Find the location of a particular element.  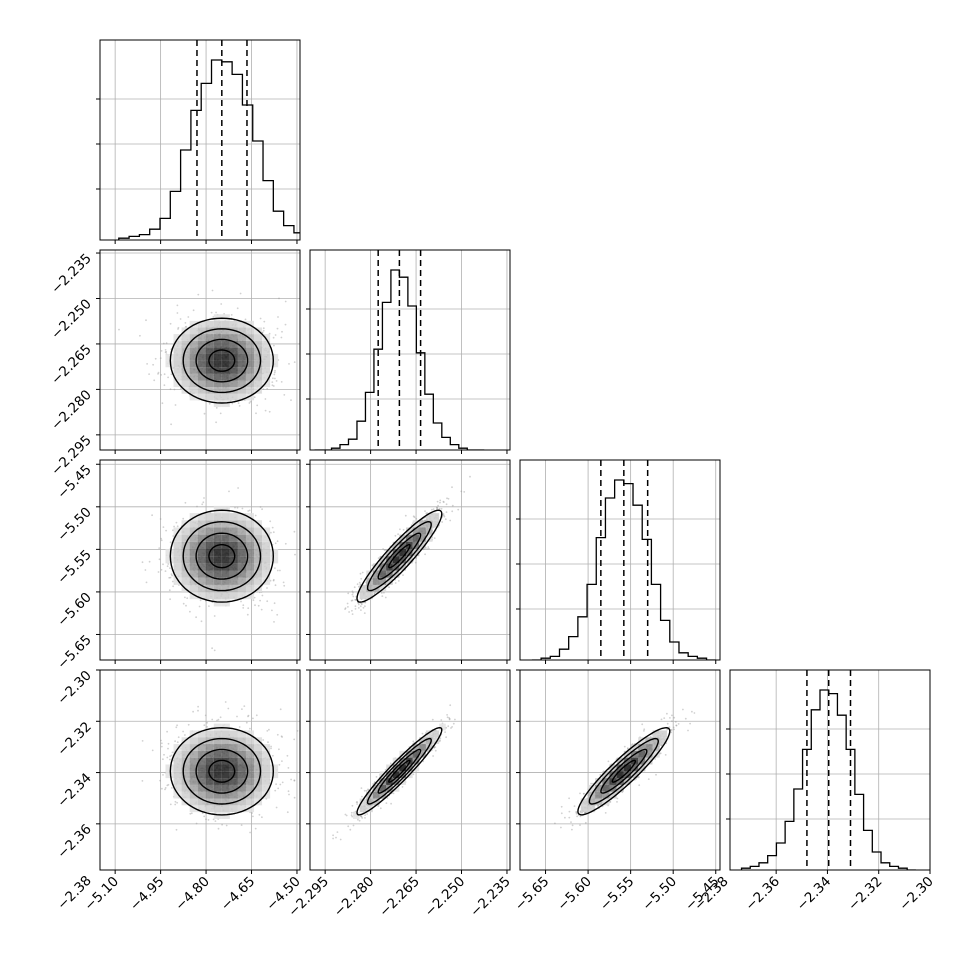

ticks is located at coordinates (197, 353).